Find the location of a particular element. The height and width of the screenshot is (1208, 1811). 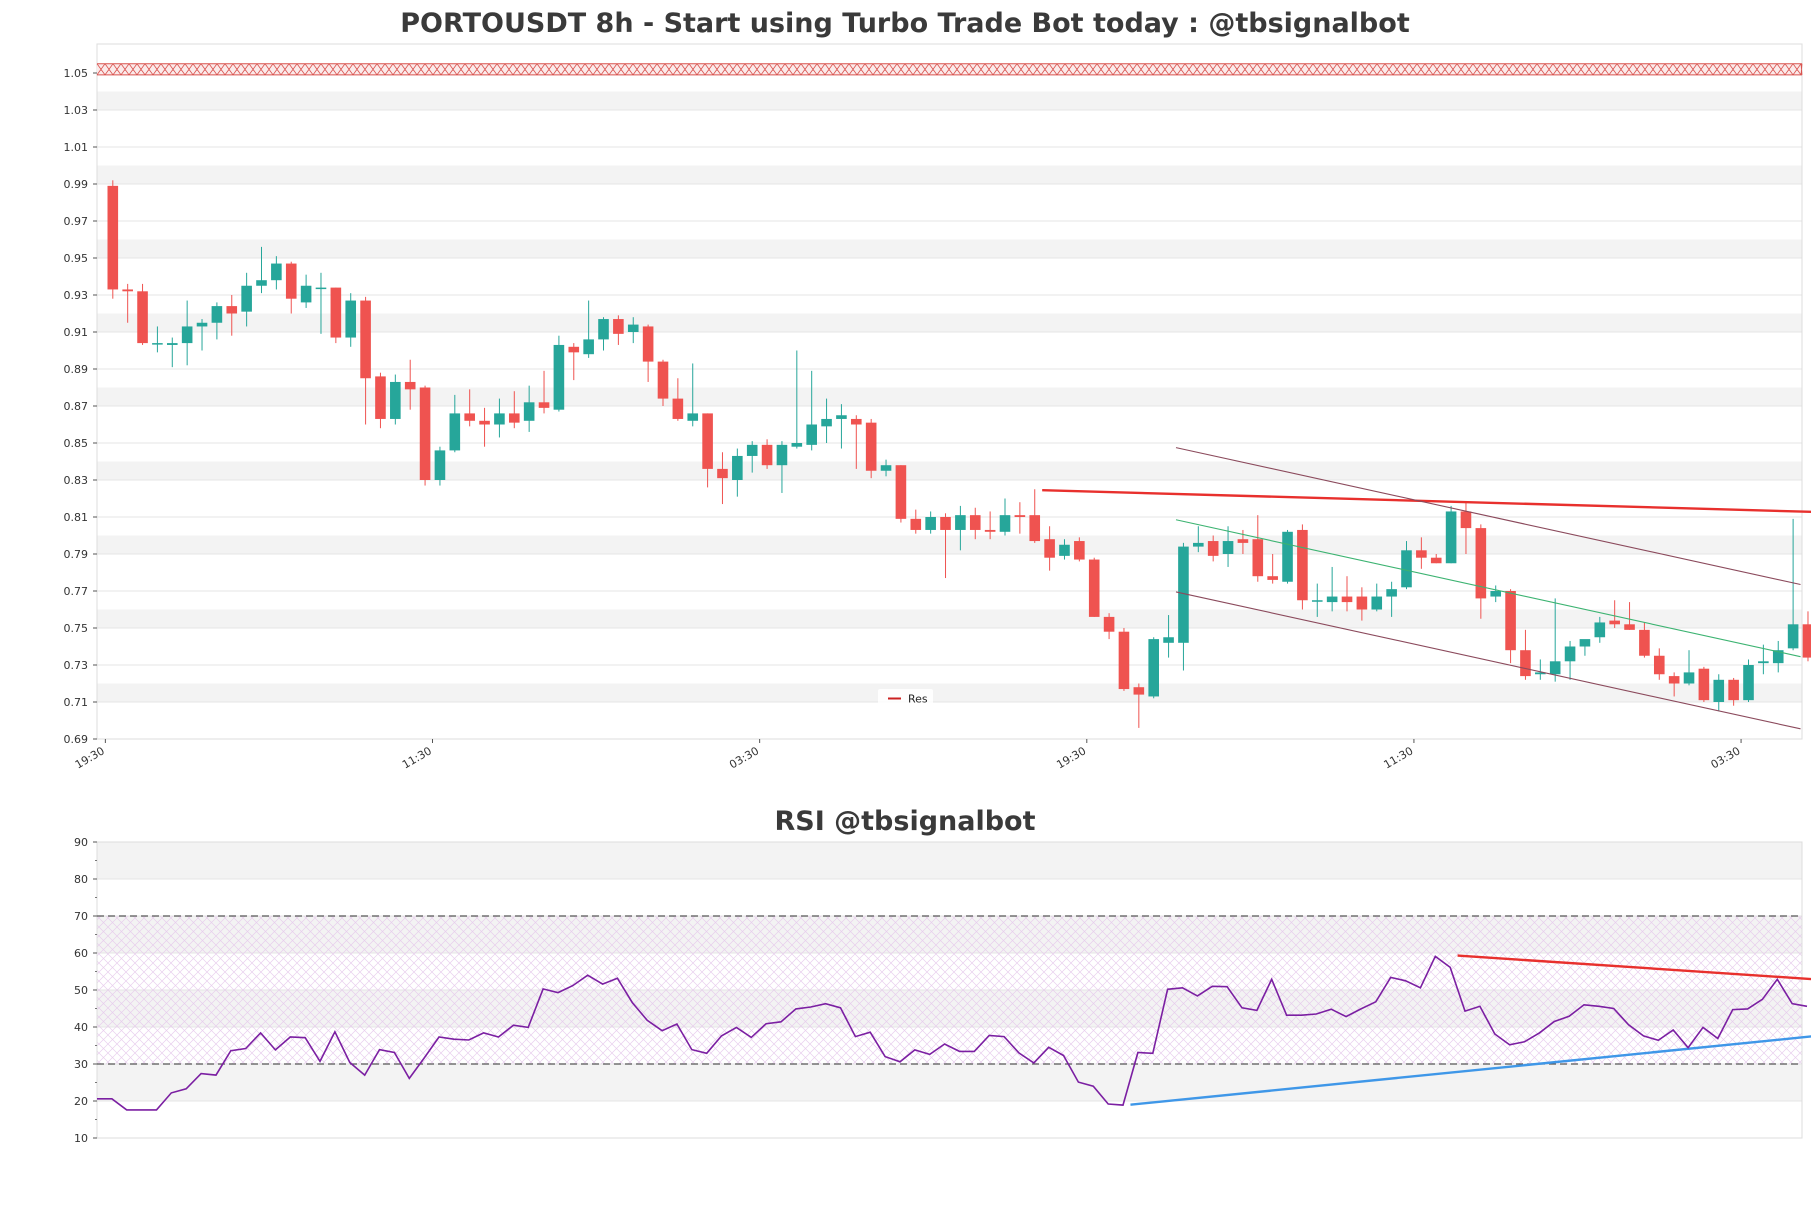

price-y-tick-label: 0.71 is located at coordinates (76, 702).